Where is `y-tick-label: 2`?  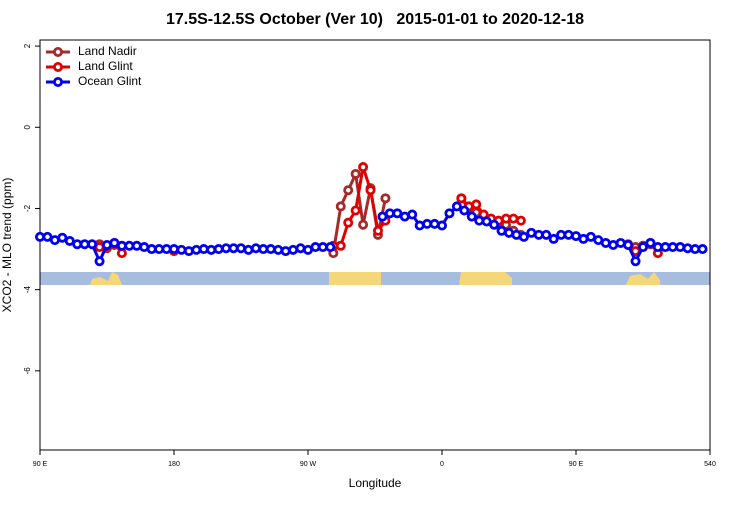
y-tick-label: 2 is located at coordinates (27, 45).